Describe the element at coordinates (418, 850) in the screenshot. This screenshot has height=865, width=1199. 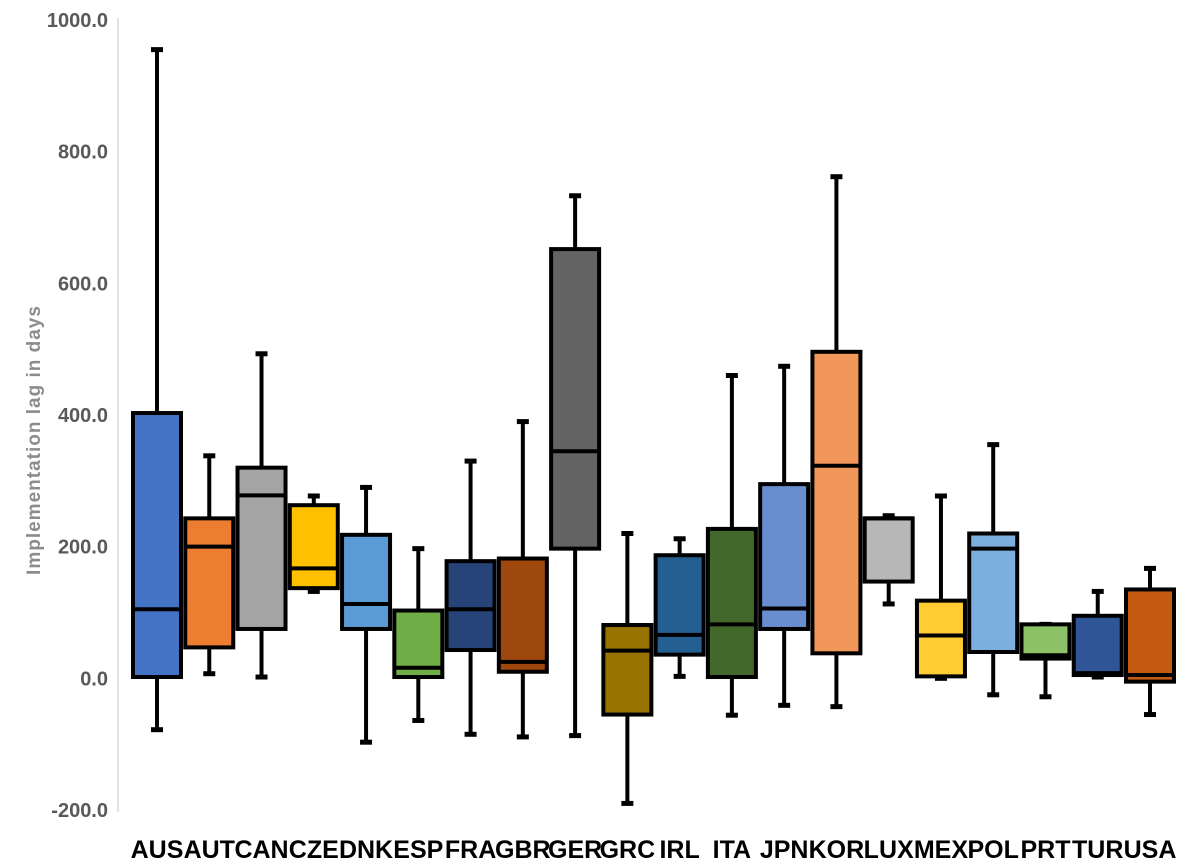
I see `x-tick-label: ESP` at that location.